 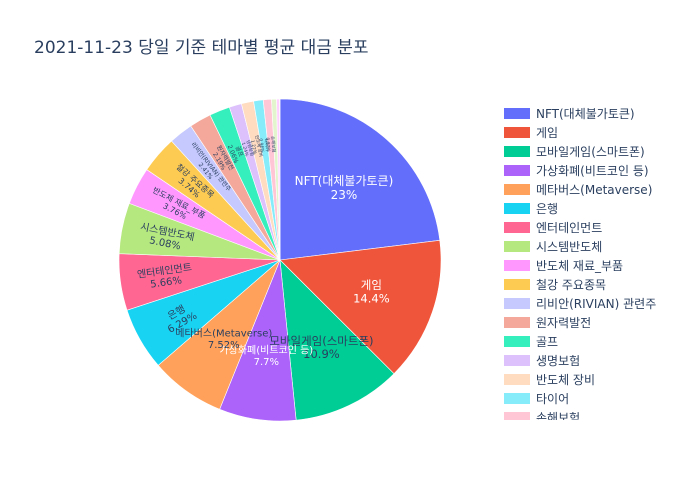 I want to click on legend-label: 생명보험, so click(x=558, y=361).